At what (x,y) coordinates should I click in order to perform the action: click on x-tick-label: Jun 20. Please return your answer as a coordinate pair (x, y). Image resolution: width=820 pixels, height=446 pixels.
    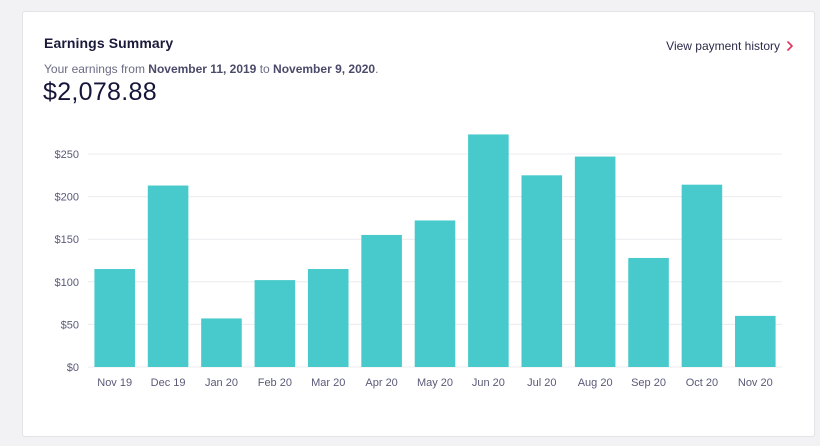
    Looking at the image, I should click on (488, 383).